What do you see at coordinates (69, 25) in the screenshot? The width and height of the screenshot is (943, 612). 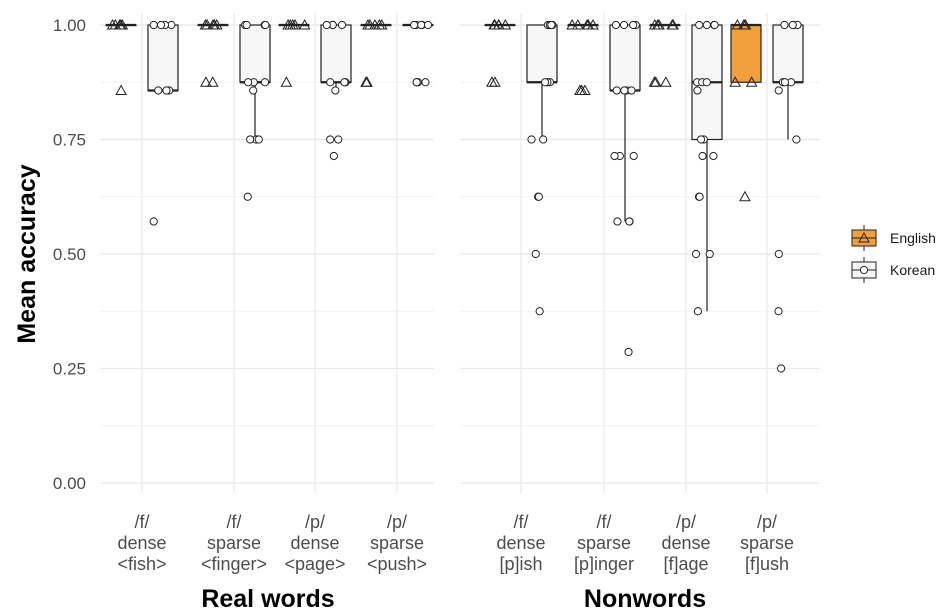 I see `y-tick-label: 1.00` at bounding box center [69, 25].